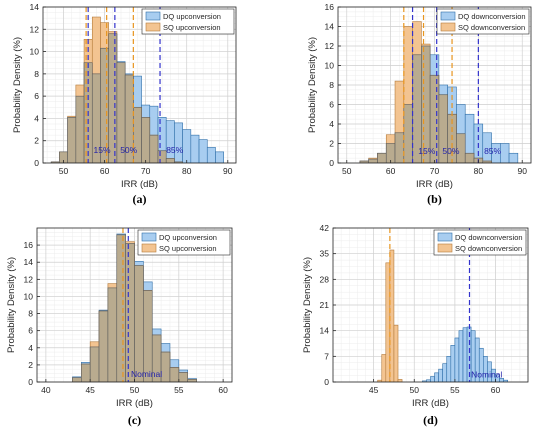 Image resolution: width=550 pixels, height=431 pixels. I want to click on y-tick-label: 42, so click(325, 228).